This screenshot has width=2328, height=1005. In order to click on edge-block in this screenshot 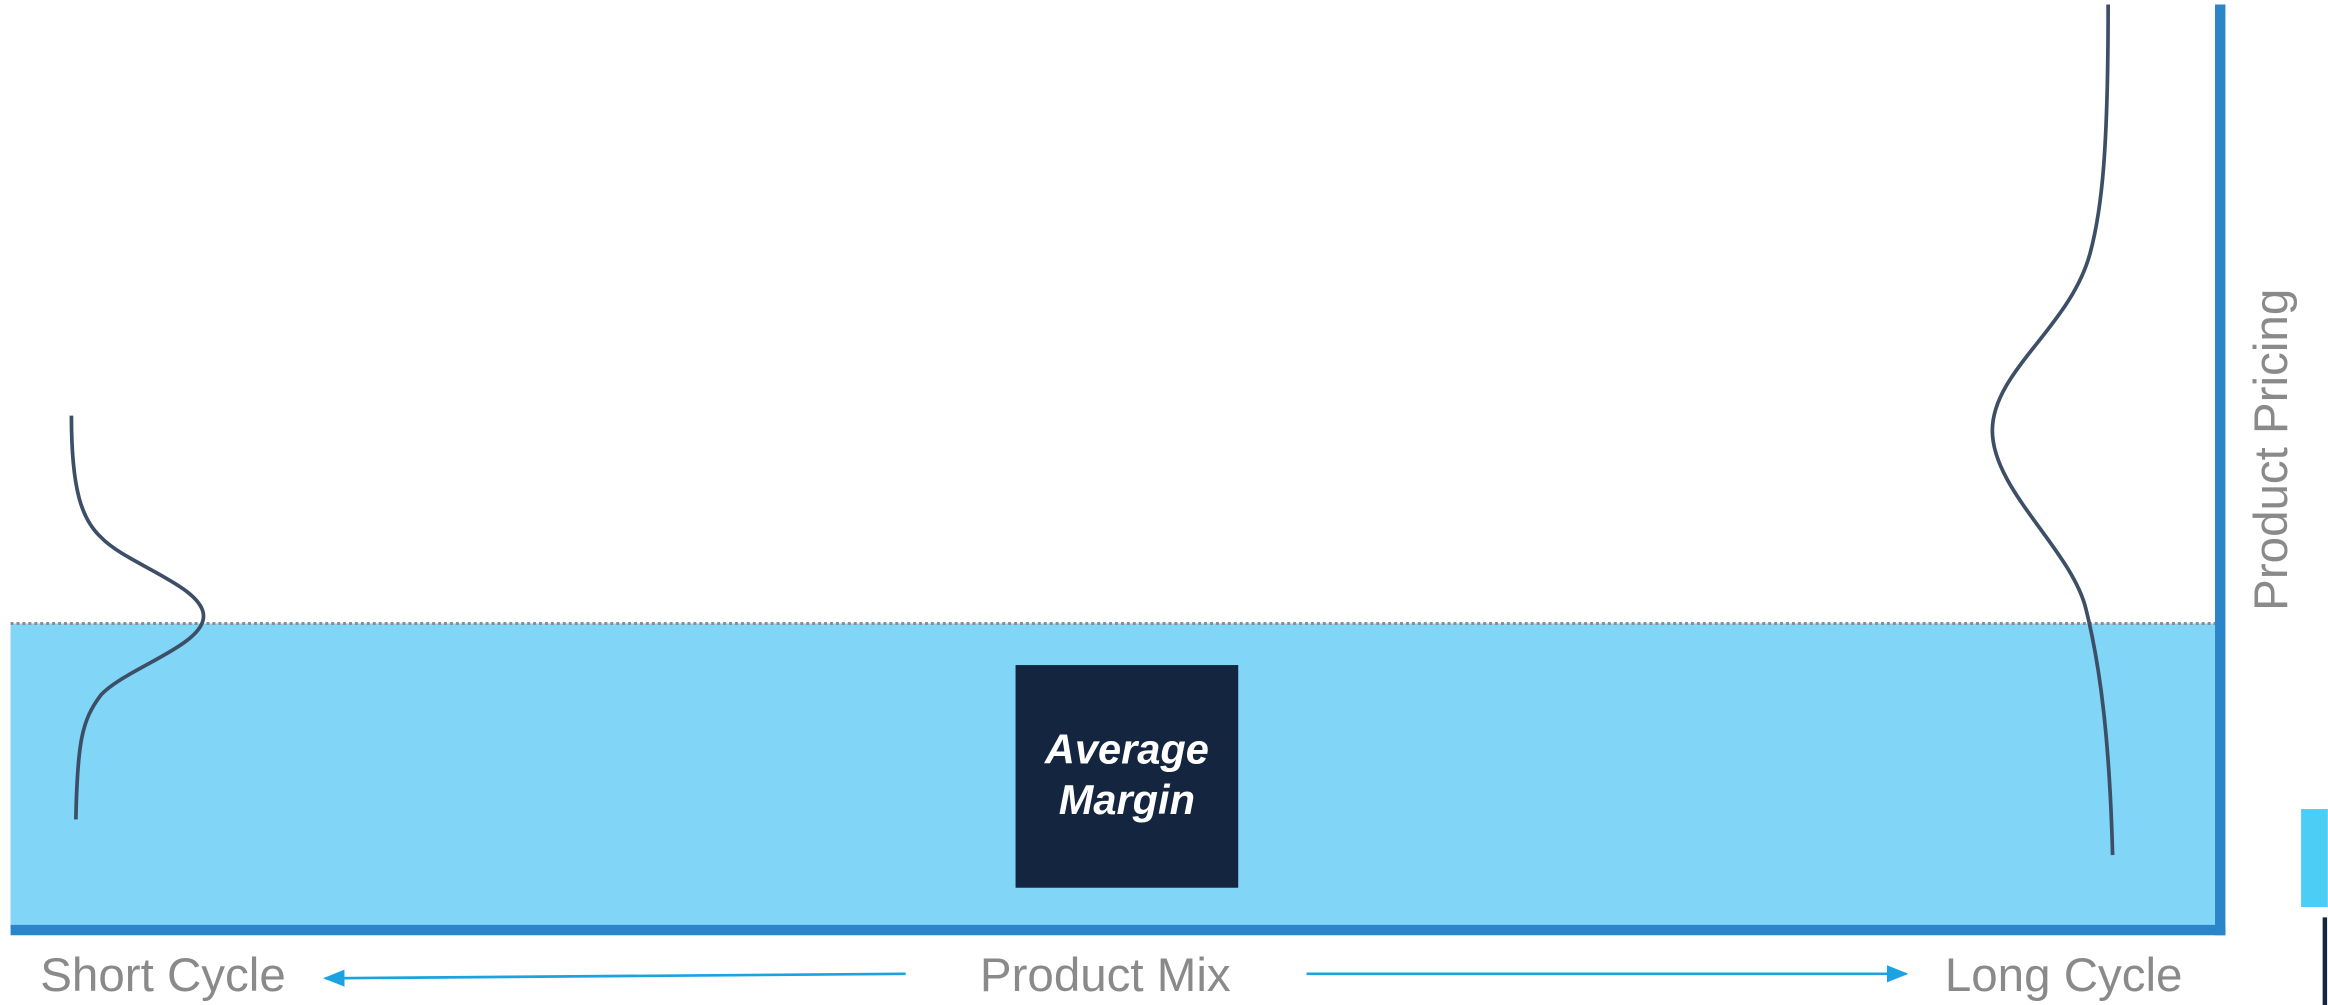, I will do `click(2314, 858)`.